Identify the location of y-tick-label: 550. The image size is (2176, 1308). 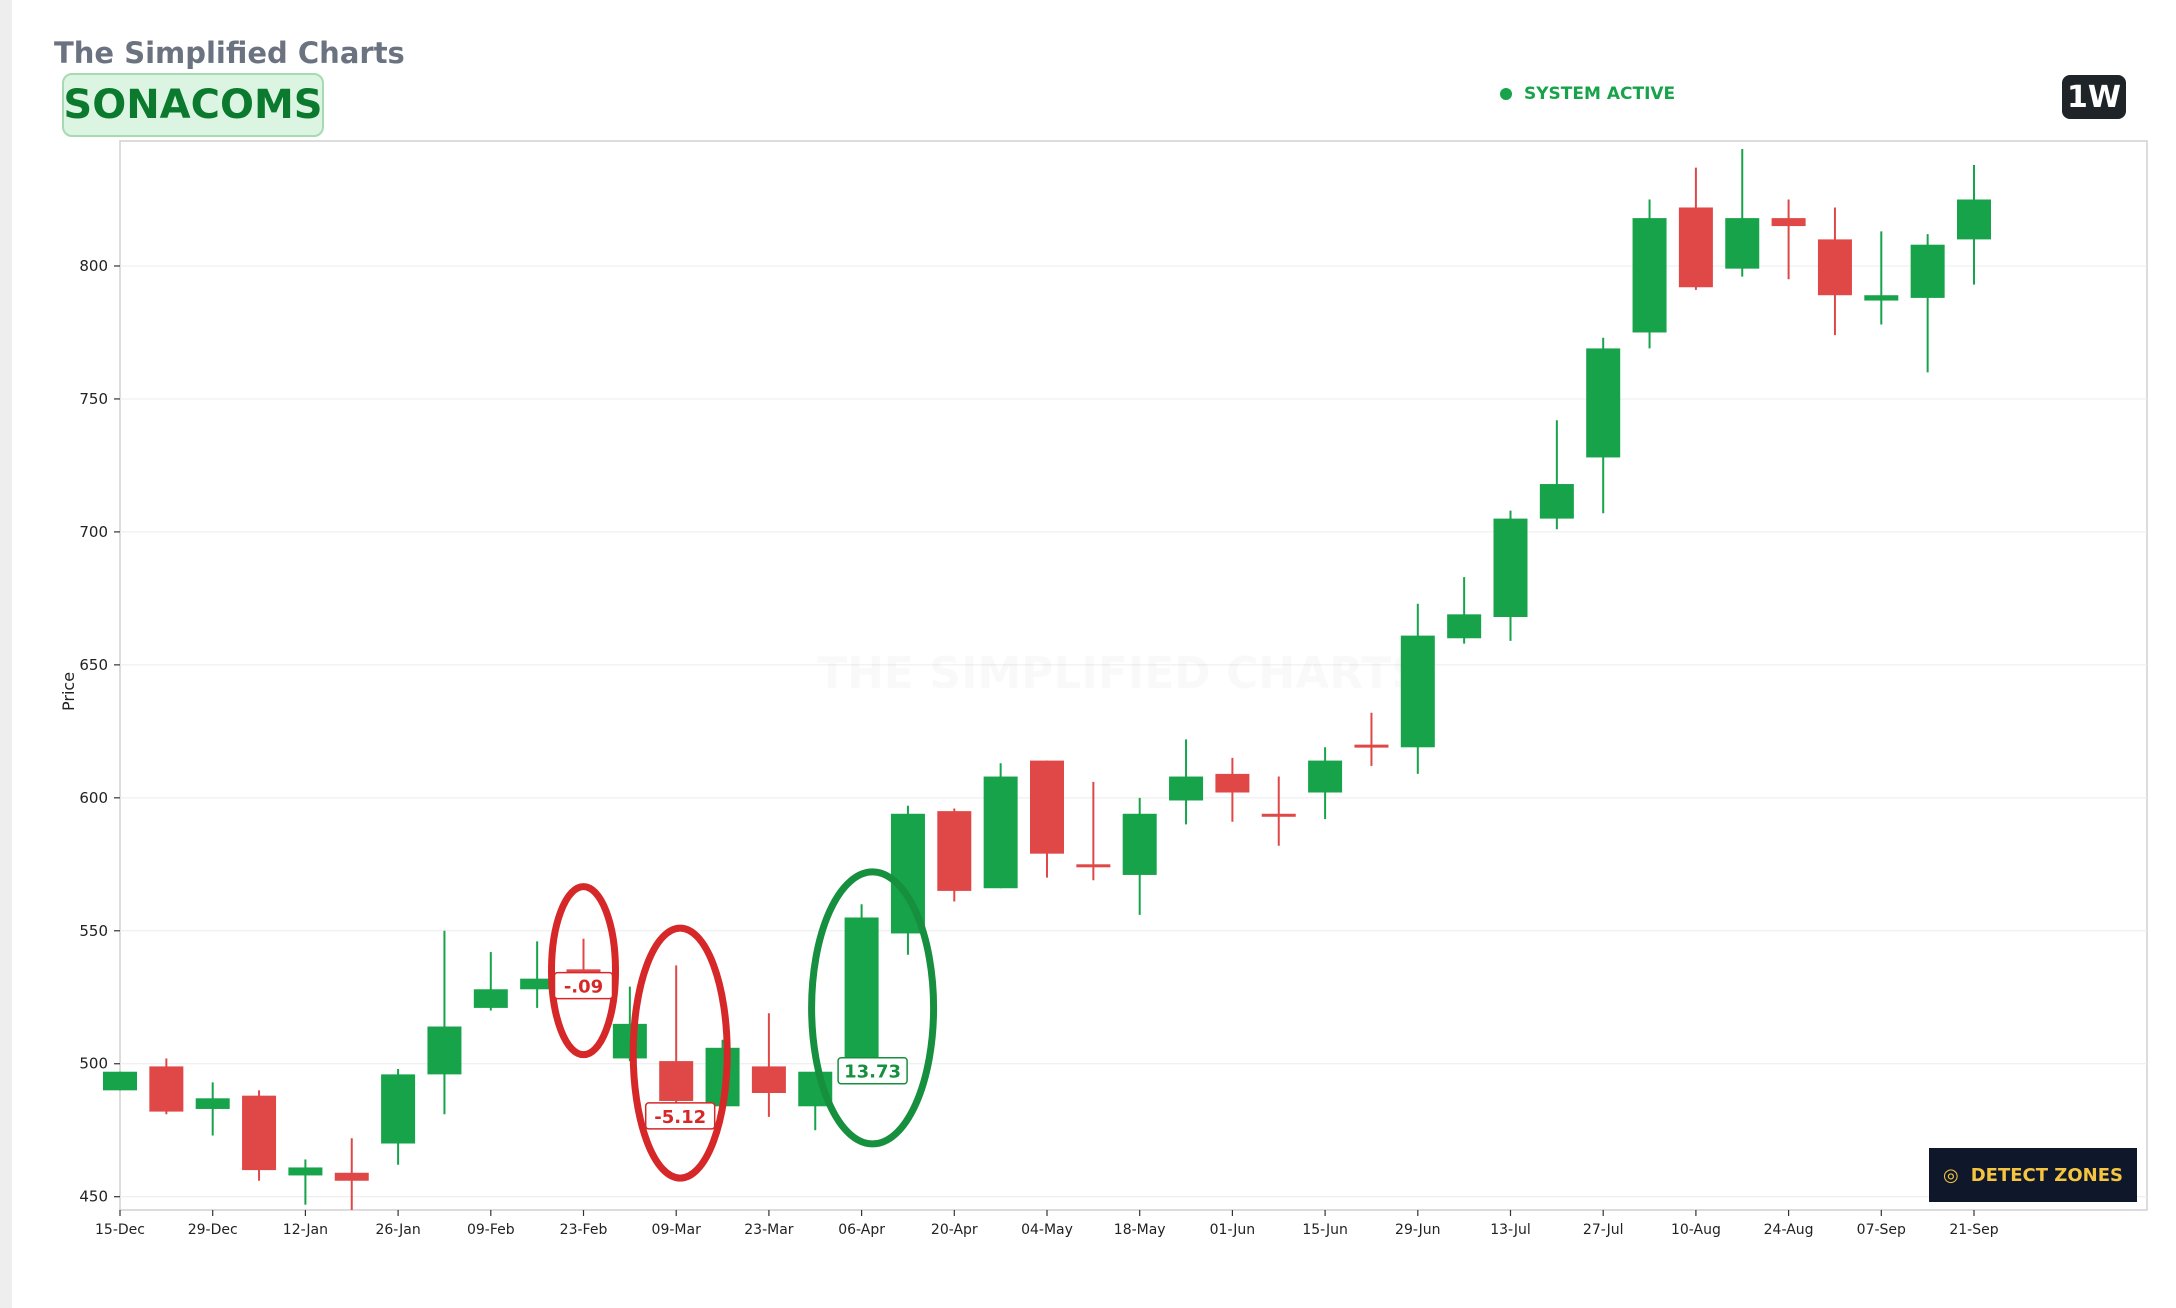
(93, 931).